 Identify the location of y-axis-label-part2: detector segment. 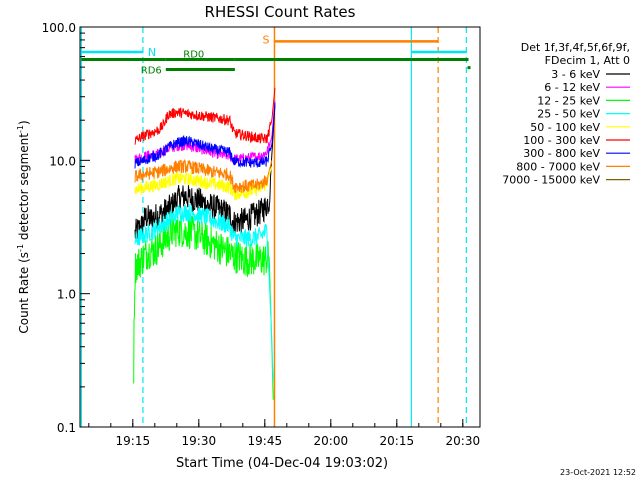
(24, 188).